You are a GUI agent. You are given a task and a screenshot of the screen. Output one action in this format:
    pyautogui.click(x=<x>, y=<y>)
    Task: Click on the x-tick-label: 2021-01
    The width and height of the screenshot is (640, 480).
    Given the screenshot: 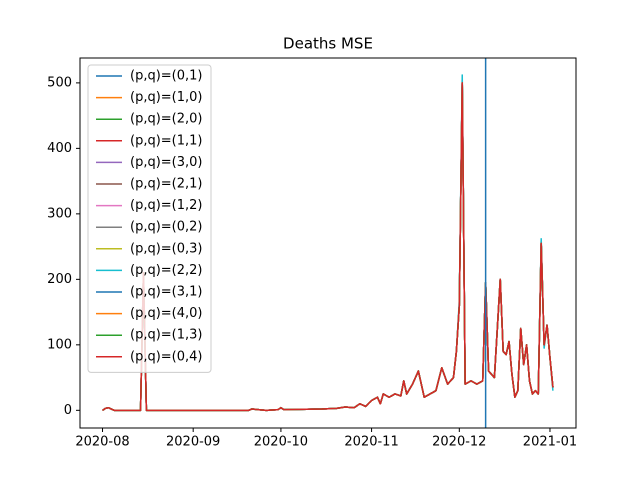 What is the action you would take?
    pyautogui.click(x=550, y=442)
    